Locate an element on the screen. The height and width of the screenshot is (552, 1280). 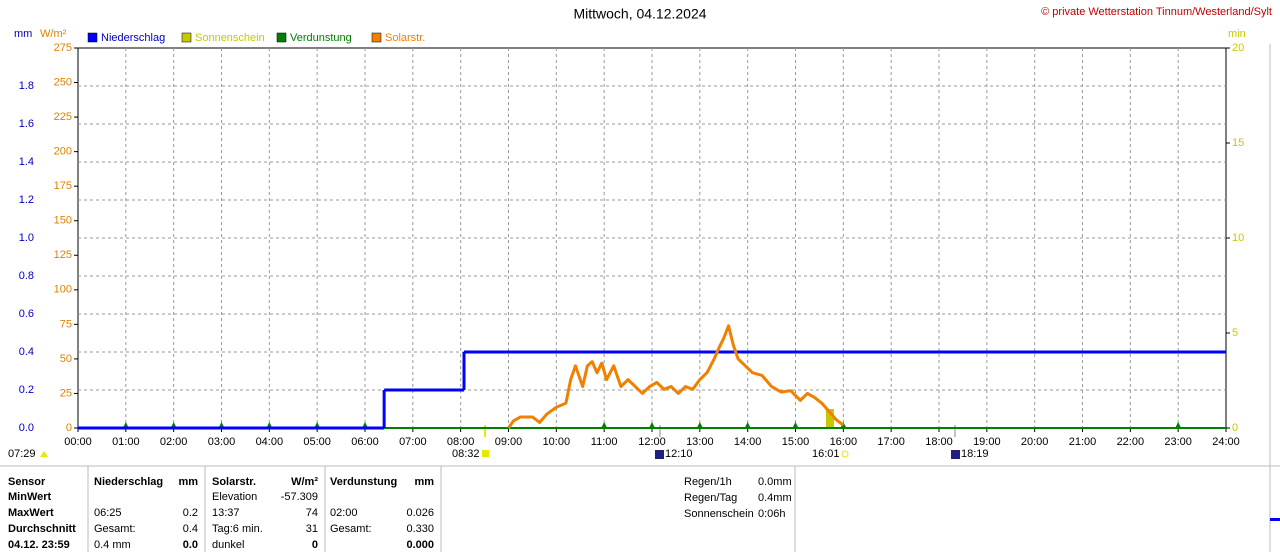
legend-label: Niederschlag is located at coordinates (133, 38).